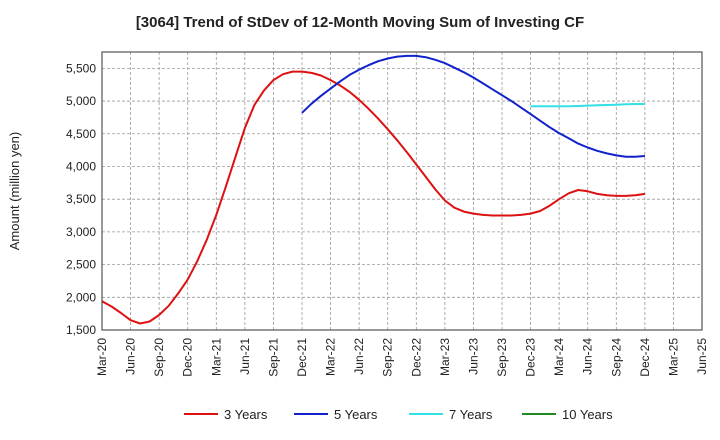 This screenshot has width=720, height=440. Describe the element at coordinates (14, 191) in the screenshot. I see `y-axis-label: Amount (million yen)` at that location.